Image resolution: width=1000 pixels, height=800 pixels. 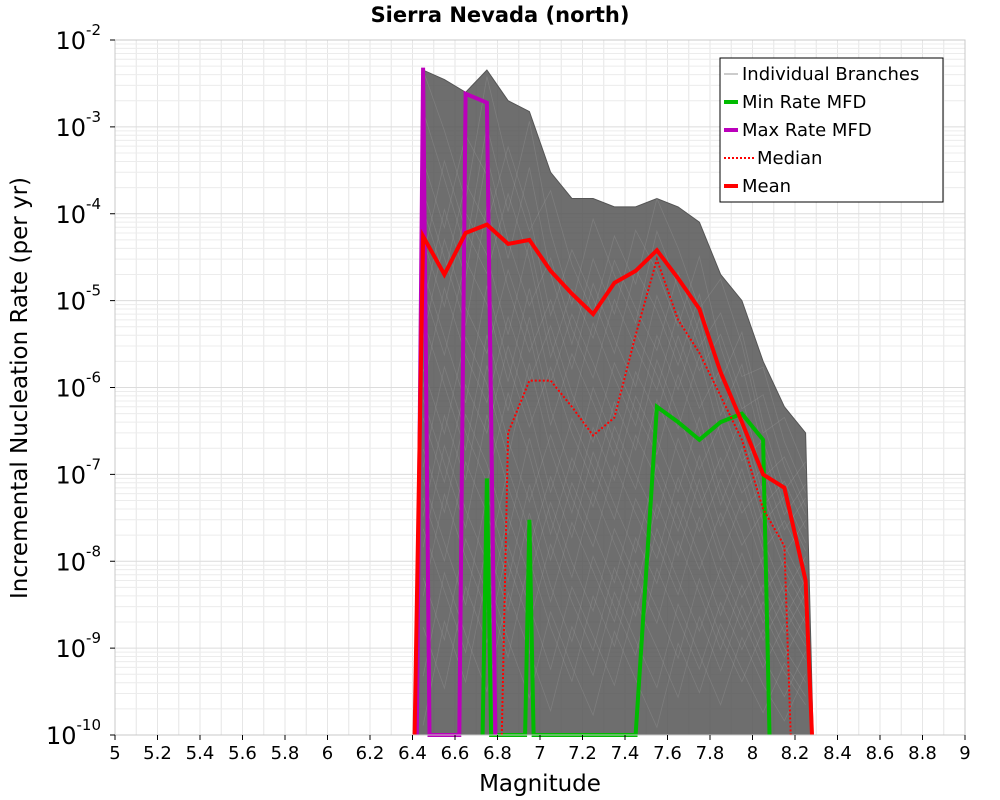 I want to click on legend-label-mean: Mean, so click(x=766, y=186).